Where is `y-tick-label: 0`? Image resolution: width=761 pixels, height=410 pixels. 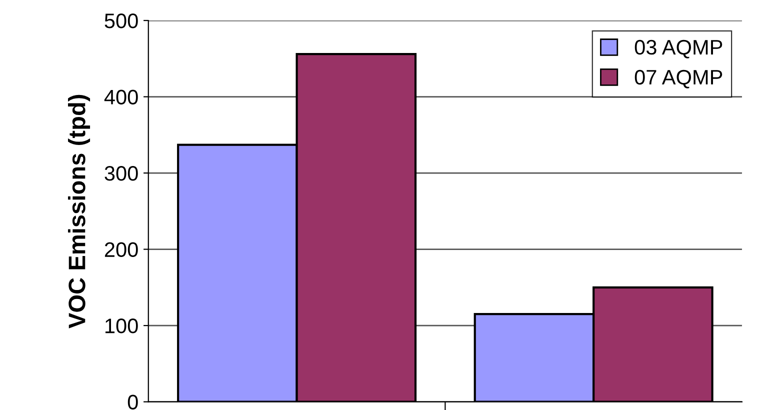 y-tick-label: 0 is located at coordinates (133, 402).